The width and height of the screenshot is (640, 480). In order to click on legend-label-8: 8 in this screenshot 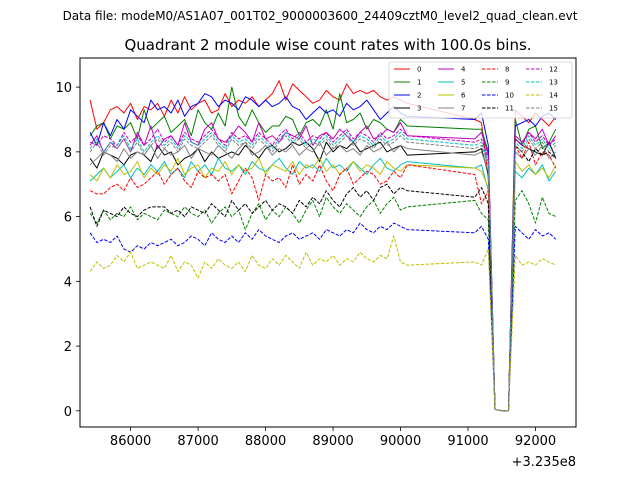, I will do `click(507, 70)`.